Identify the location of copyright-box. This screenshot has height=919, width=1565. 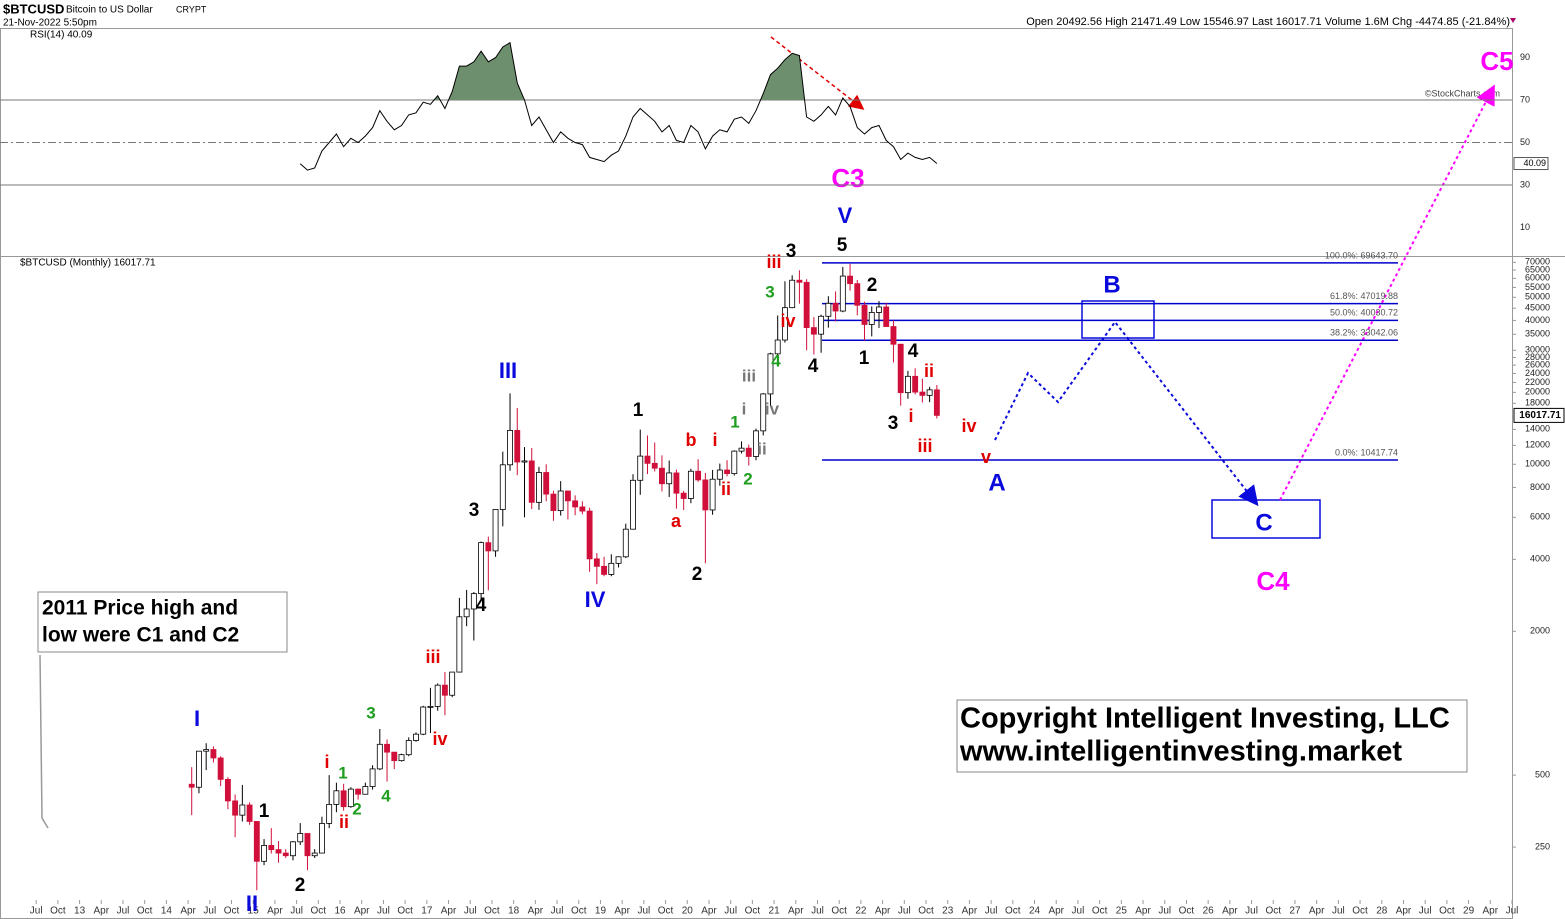
(1212, 736).